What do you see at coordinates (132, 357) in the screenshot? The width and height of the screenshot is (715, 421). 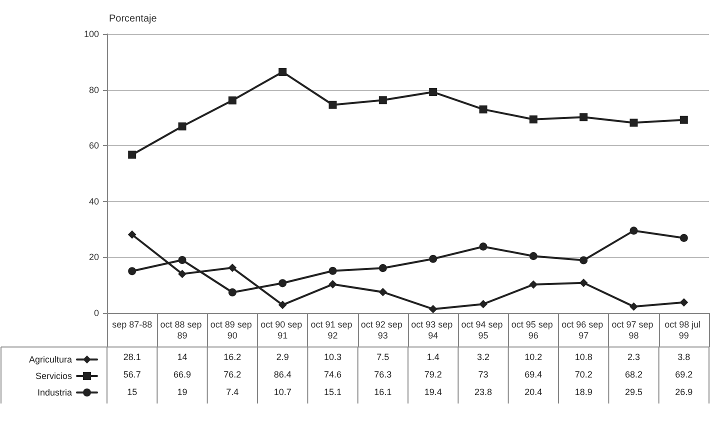 I see `data-label: 28.1` at bounding box center [132, 357].